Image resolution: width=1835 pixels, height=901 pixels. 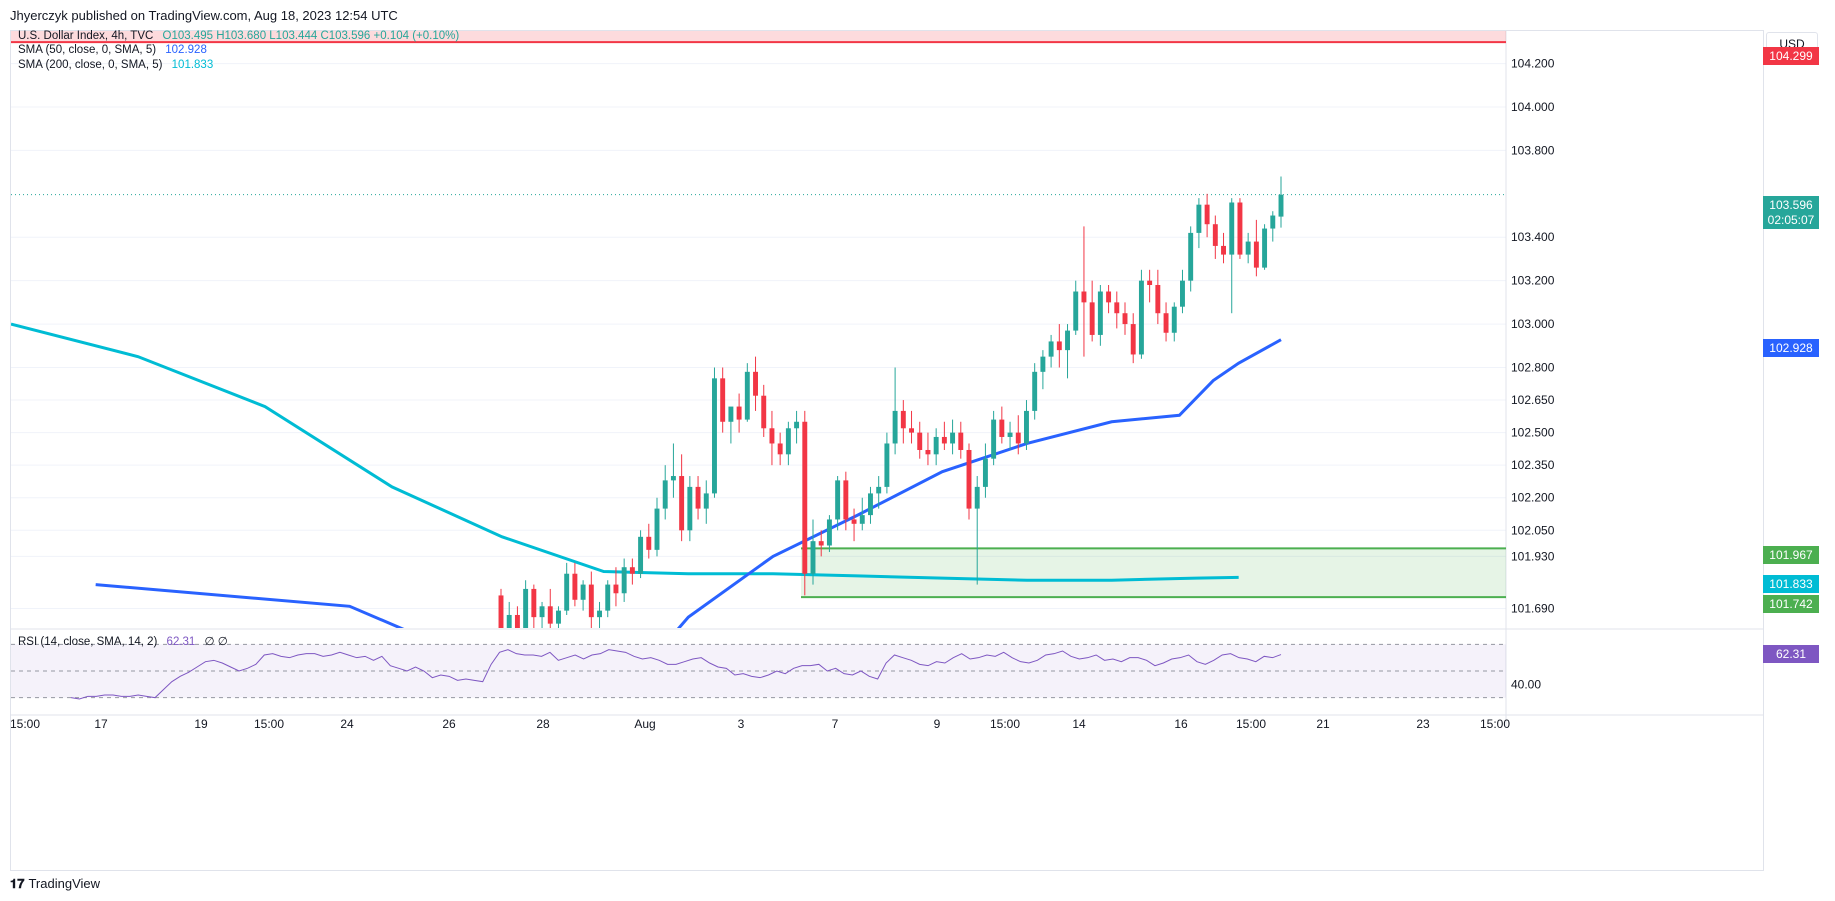 What do you see at coordinates (101, 724) in the screenshot?
I see `time-tick-label: 17` at bounding box center [101, 724].